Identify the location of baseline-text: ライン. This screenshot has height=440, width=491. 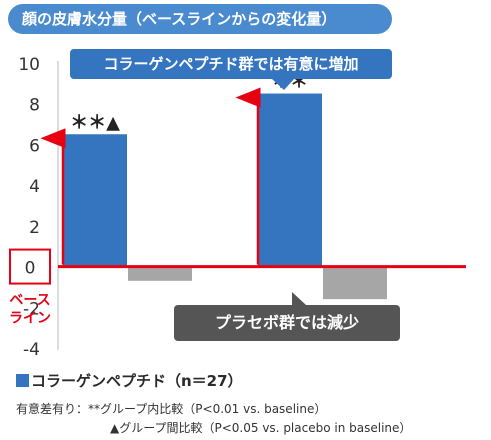
(30, 319).